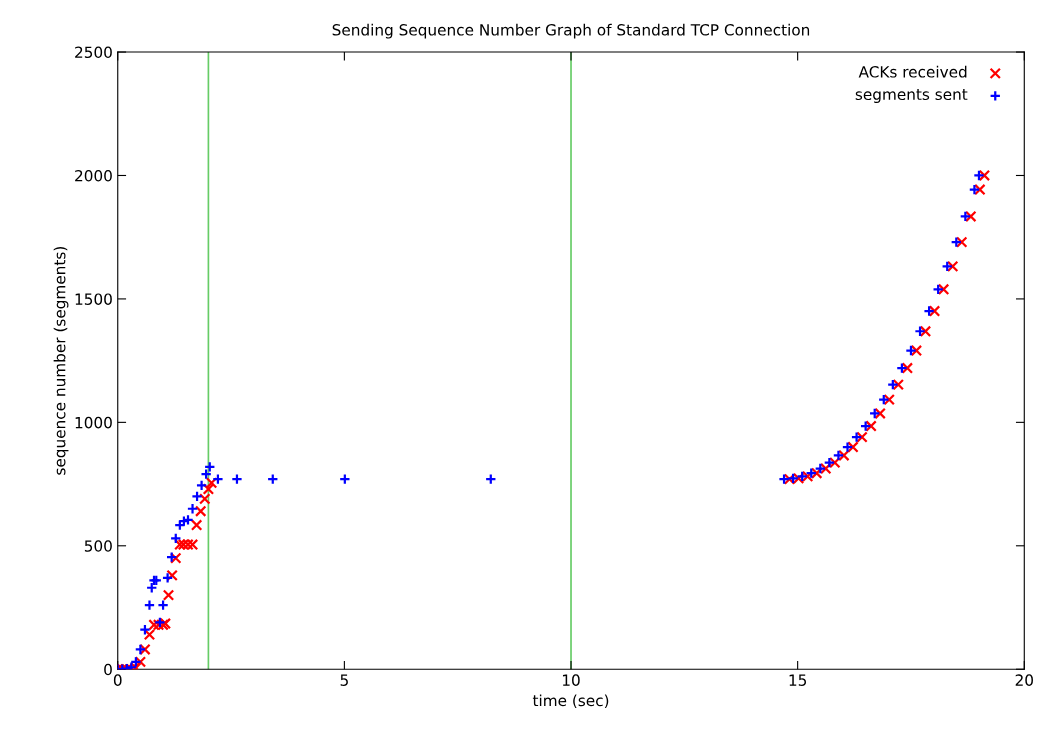  What do you see at coordinates (911, 96) in the screenshot?
I see `legend-label: segments sent` at bounding box center [911, 96].